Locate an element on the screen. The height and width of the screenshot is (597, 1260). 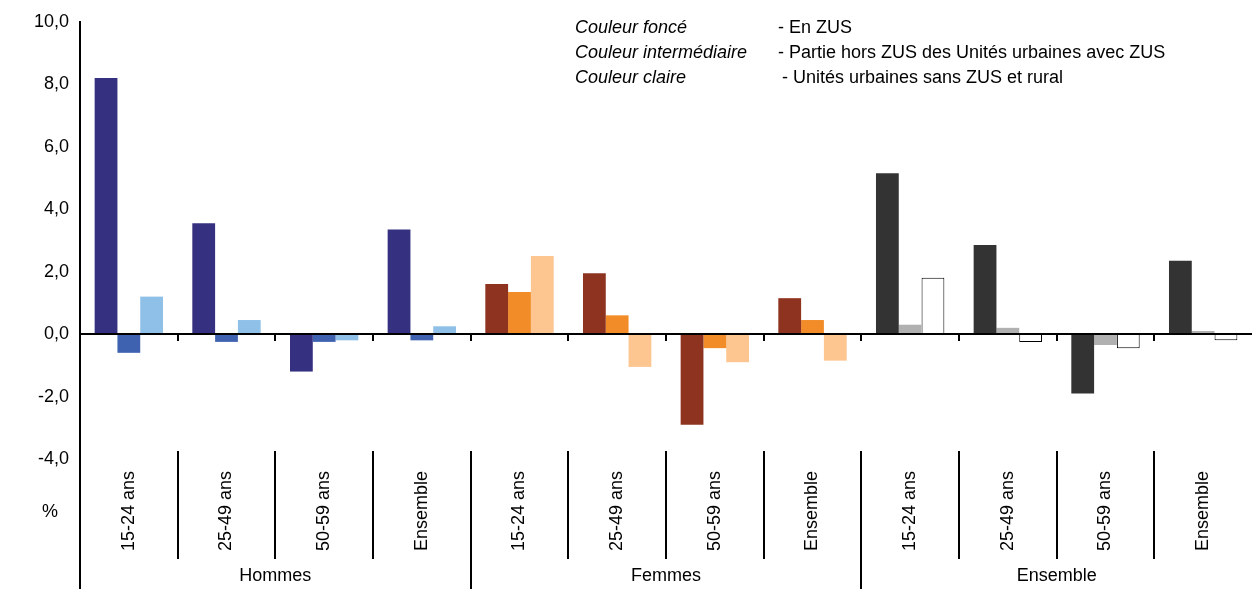
y-tick-label: 10,0 is located at coordinates (51, 20).